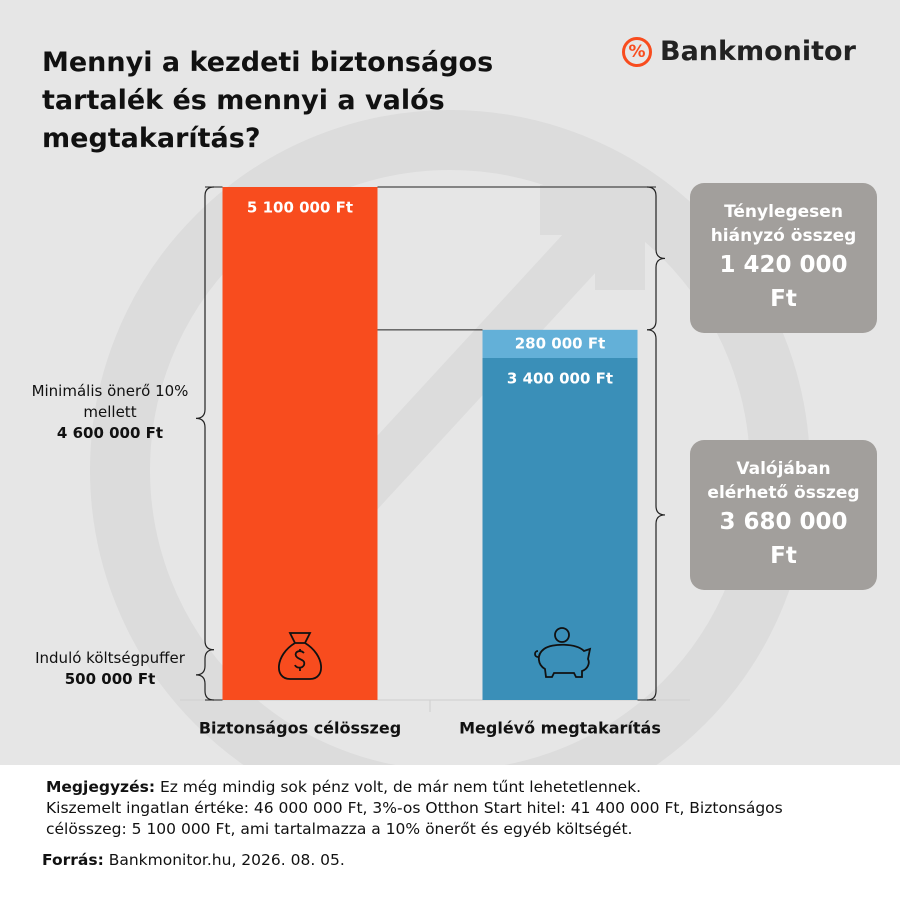 This screenshot has height=900, width=900. Describe the element at coordinates (783, 282) in the screenshot. I see `annotation-value: 1 420 000 Ft` at that location.